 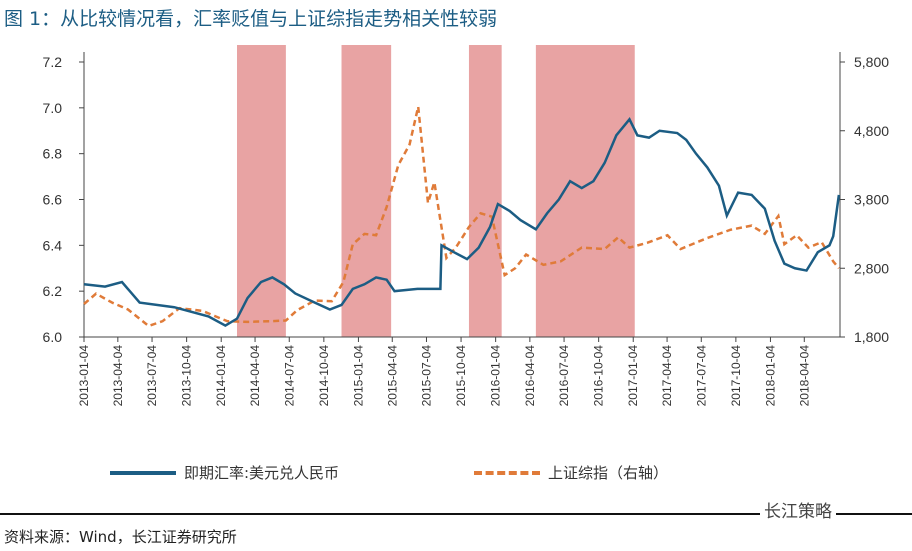 What do you see at coordinates (53, 108) in the screenshot?
I see `y-left-tick-label: 7.0` at bounding box center [53, 108].